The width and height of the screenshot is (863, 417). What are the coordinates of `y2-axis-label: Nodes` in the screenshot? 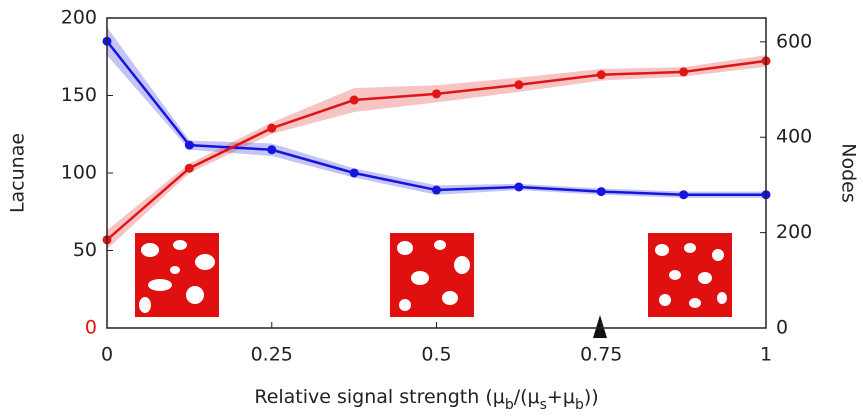 It's located at (849, 173).